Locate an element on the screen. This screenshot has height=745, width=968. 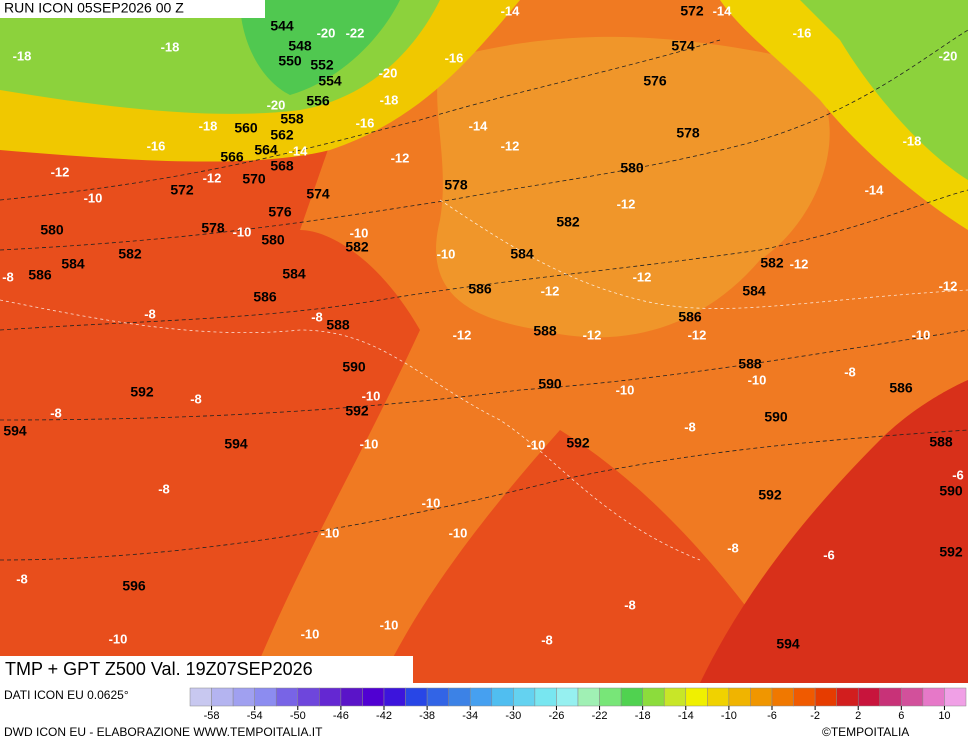
gpt-label: 594 is located at coordinates (15, 431).